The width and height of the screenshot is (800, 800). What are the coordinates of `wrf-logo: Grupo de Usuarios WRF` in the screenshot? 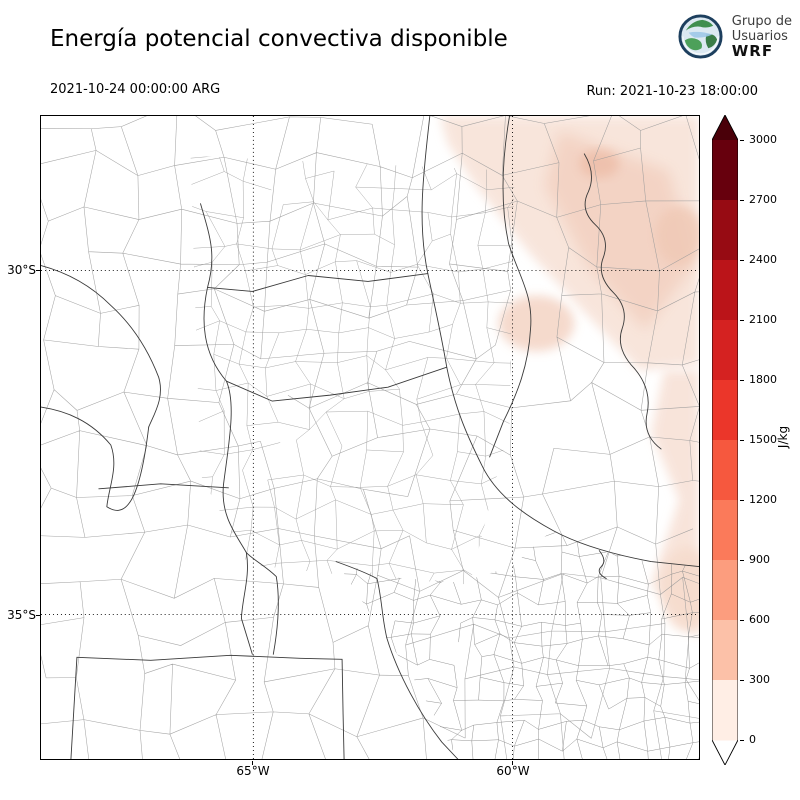 It's located at (734, 36).